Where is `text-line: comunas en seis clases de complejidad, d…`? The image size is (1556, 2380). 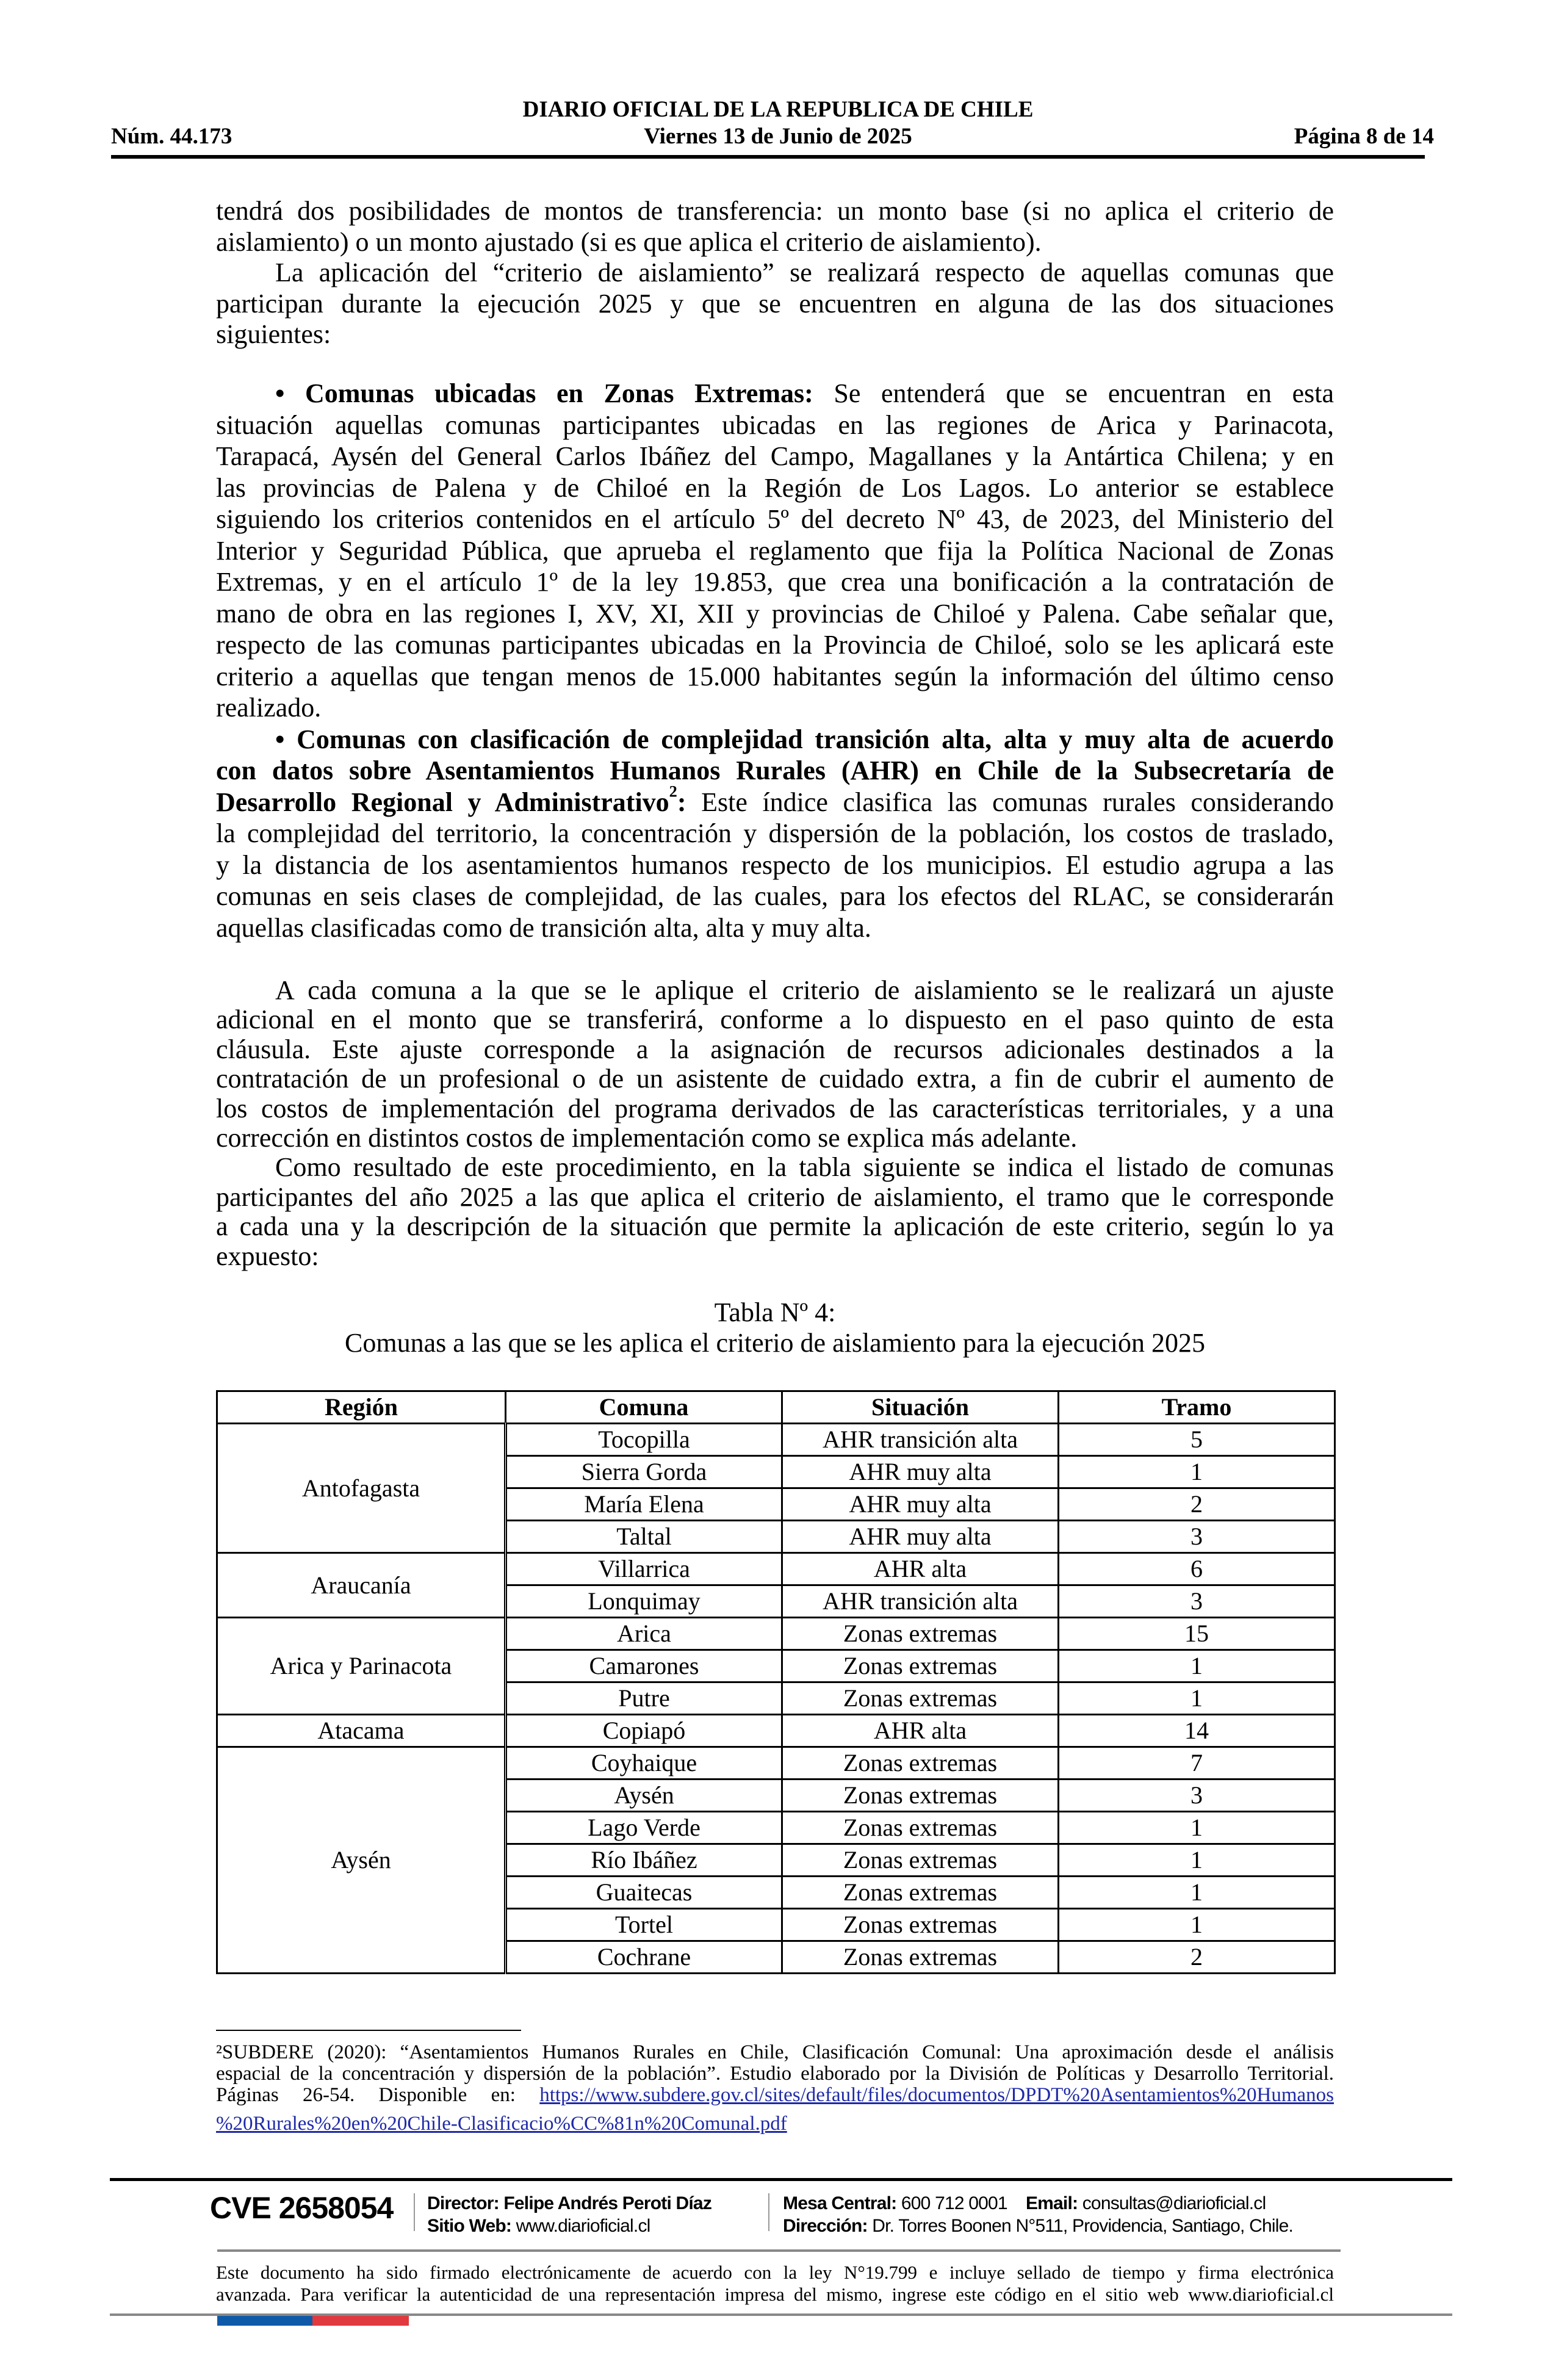
text-line: comunas en seis clases de complejidad, d… is located at coordinates (775, 896).